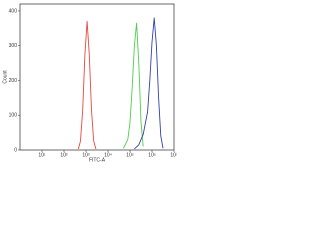  What do you see at coordinates (64, 155) in the screenshot?
I see `x-tick-label: 10²` at bounding box center [64, 155].